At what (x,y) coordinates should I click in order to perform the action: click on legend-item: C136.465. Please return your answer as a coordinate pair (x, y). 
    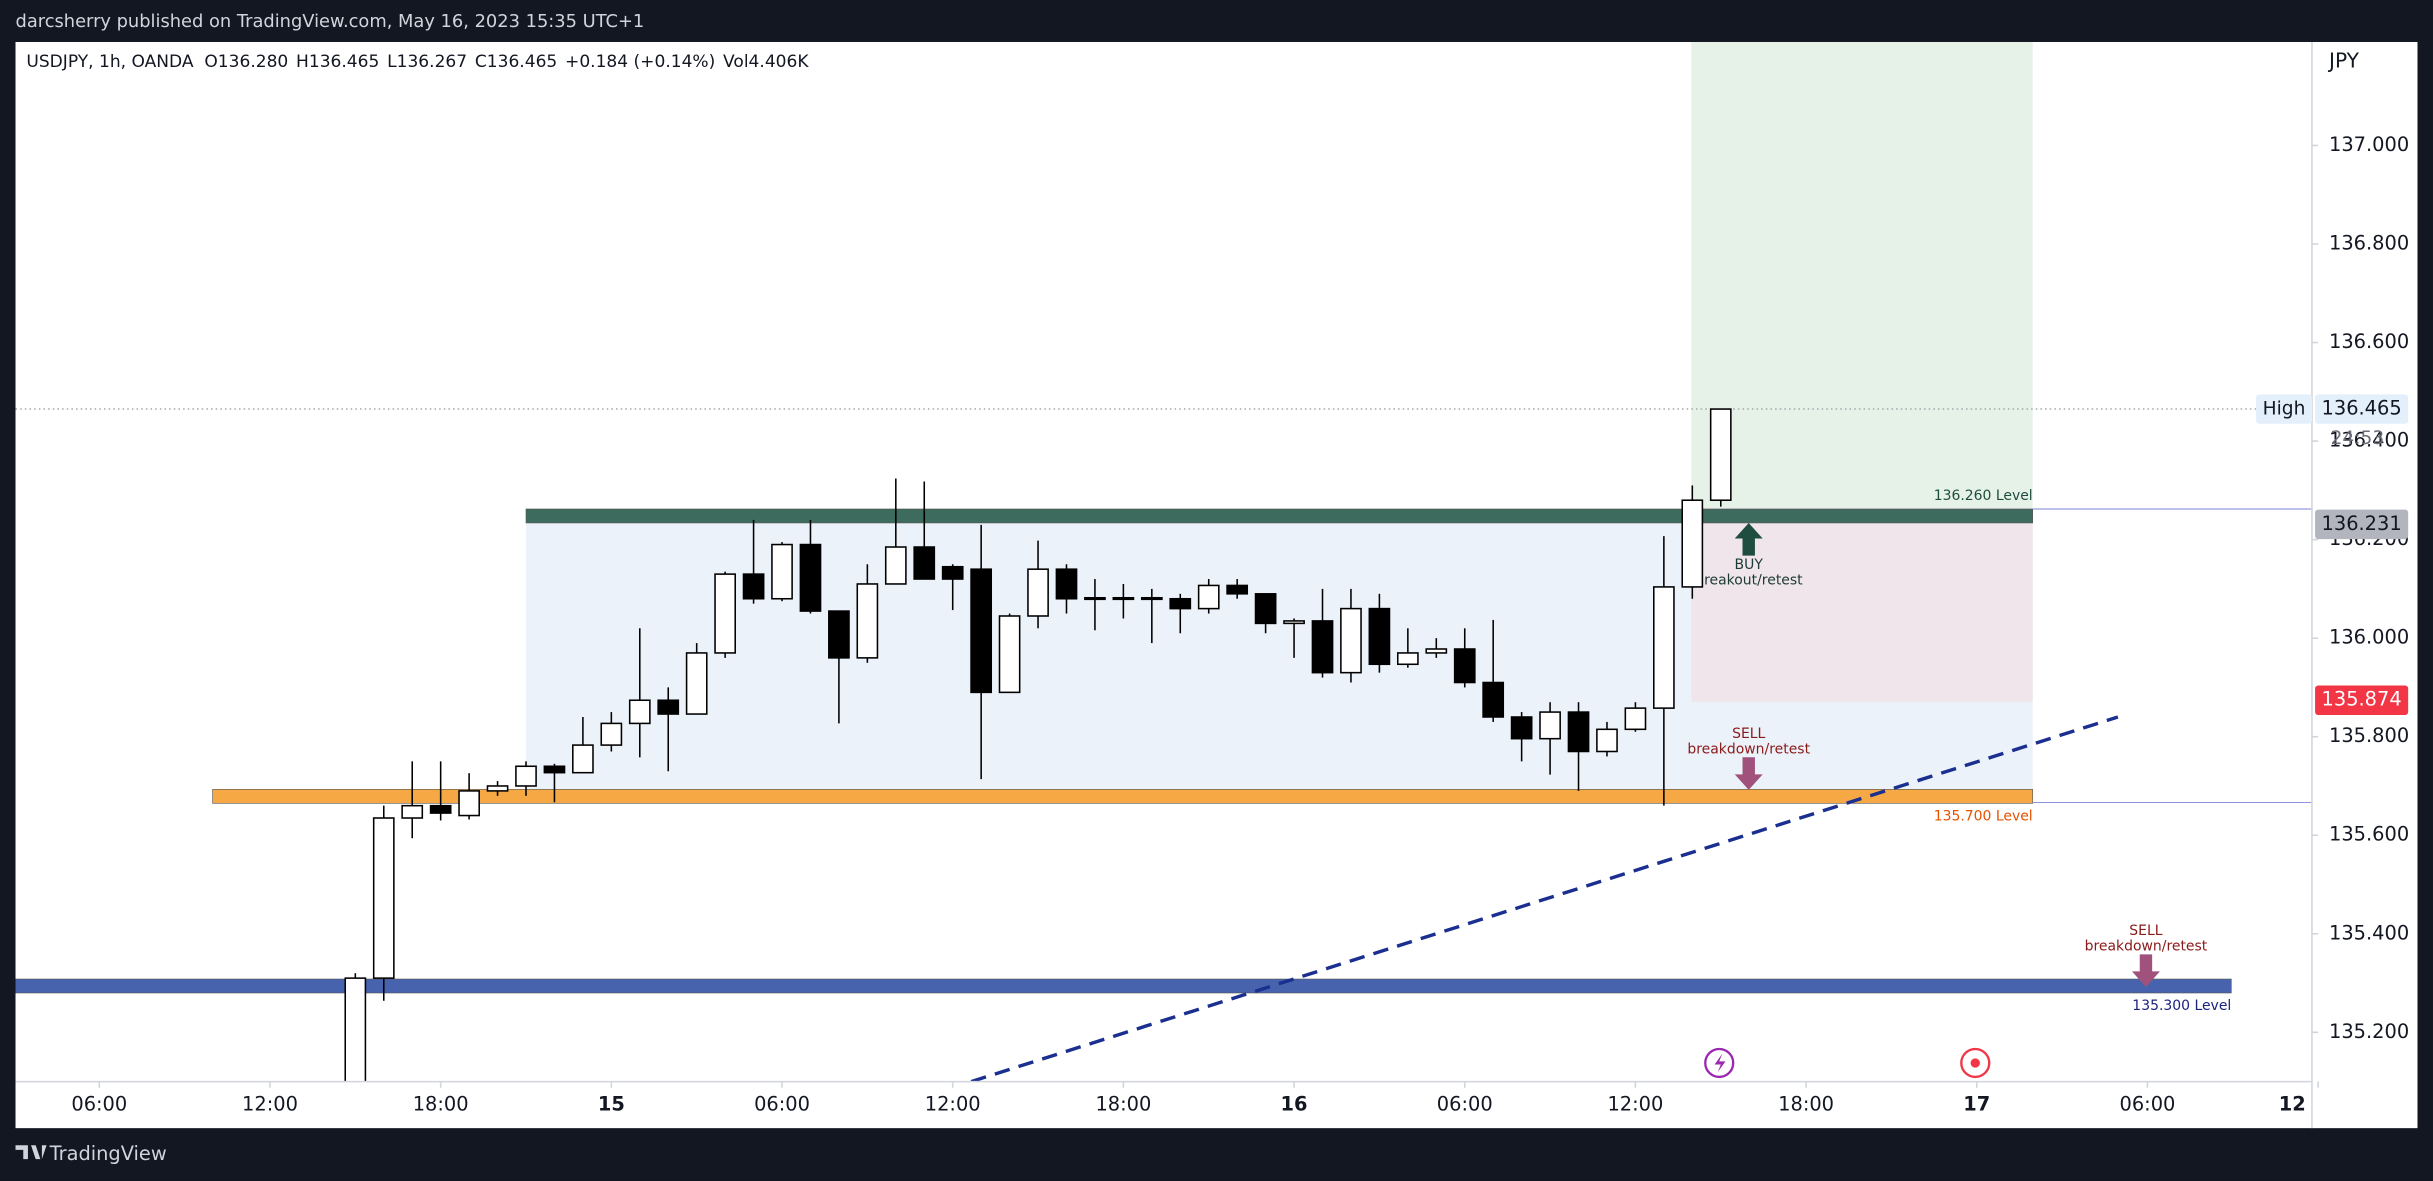
    Looking at the image, I should click on (516, 62).